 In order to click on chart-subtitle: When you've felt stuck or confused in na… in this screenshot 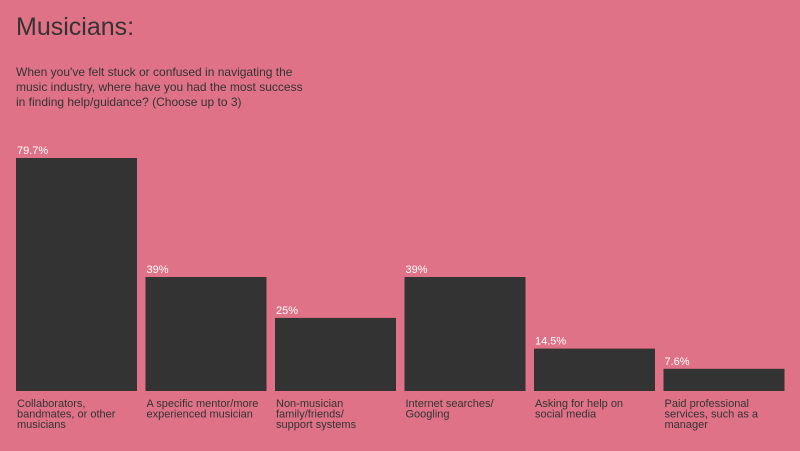, I will do `click(159, 87)`.